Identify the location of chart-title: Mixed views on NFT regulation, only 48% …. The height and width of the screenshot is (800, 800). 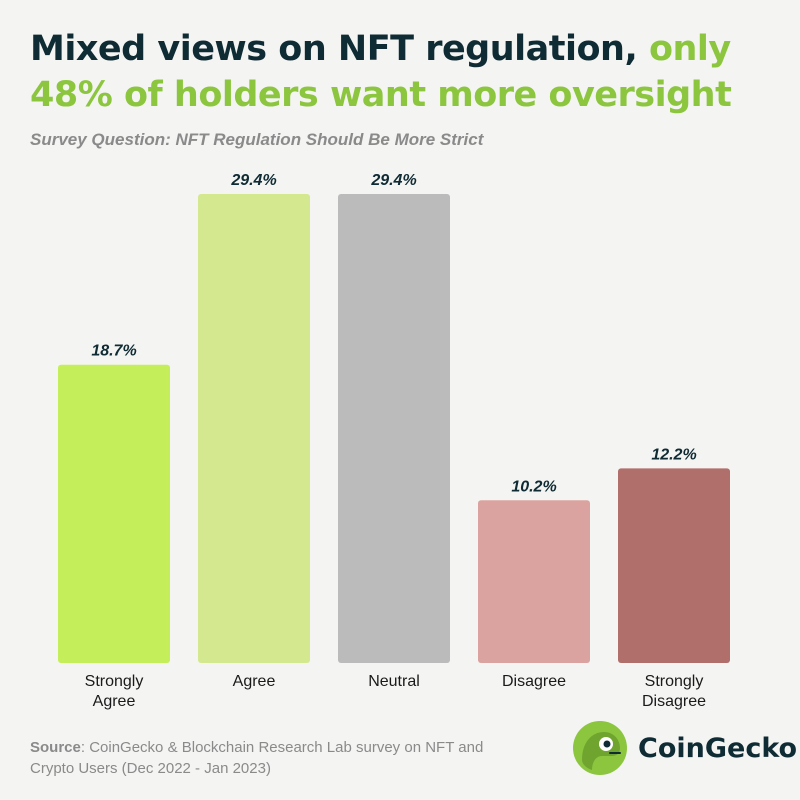
(405, 72).